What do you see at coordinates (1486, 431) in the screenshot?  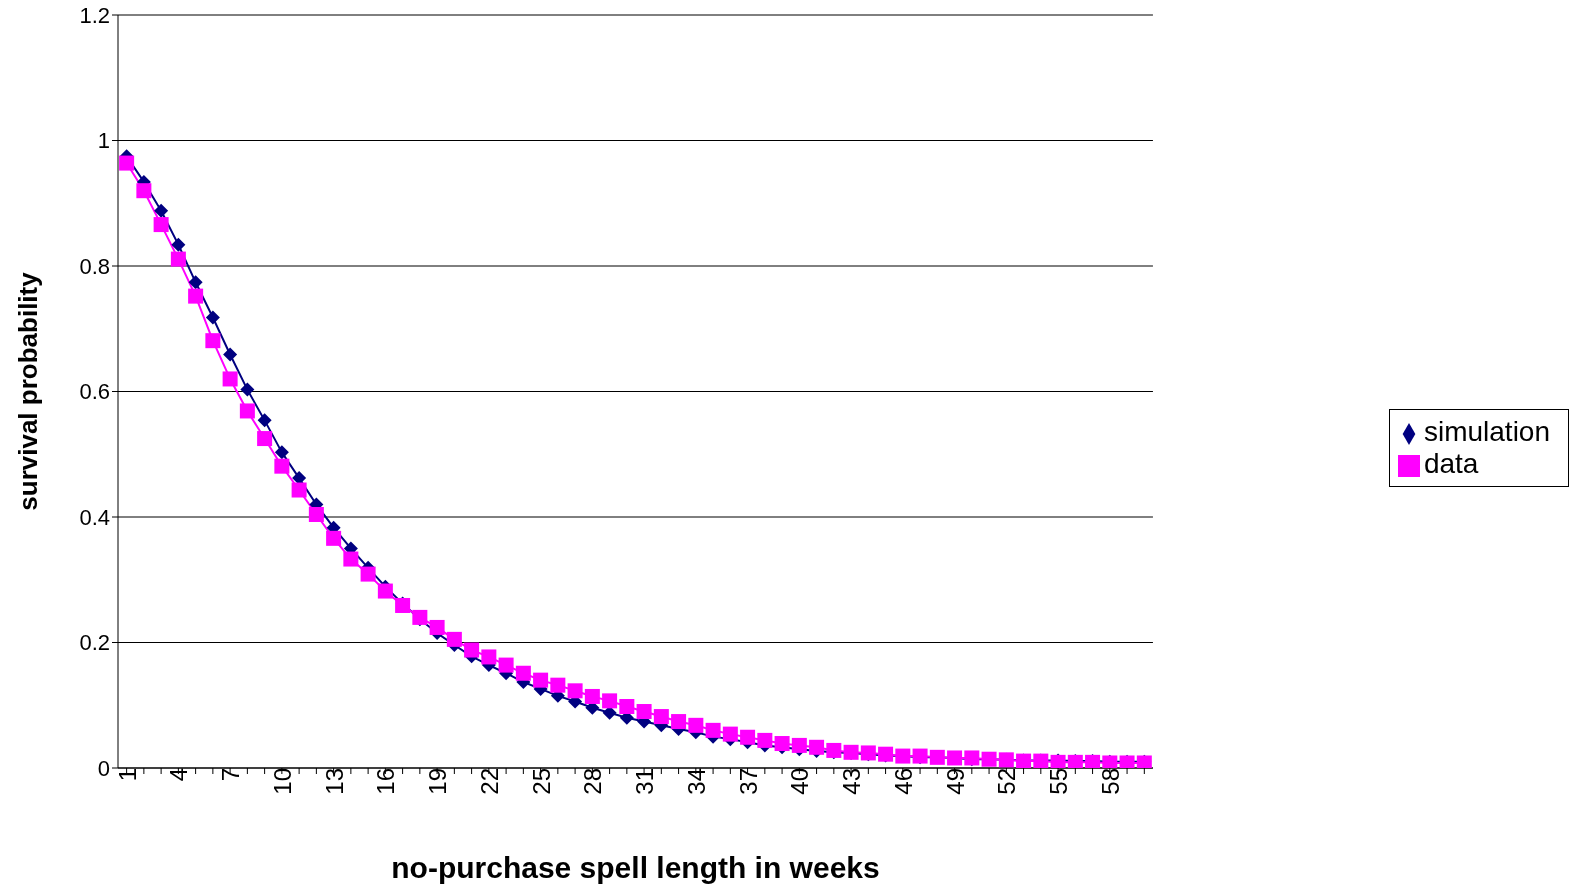 I see `legend-label: simulation` at bounding box center [1486, 431].